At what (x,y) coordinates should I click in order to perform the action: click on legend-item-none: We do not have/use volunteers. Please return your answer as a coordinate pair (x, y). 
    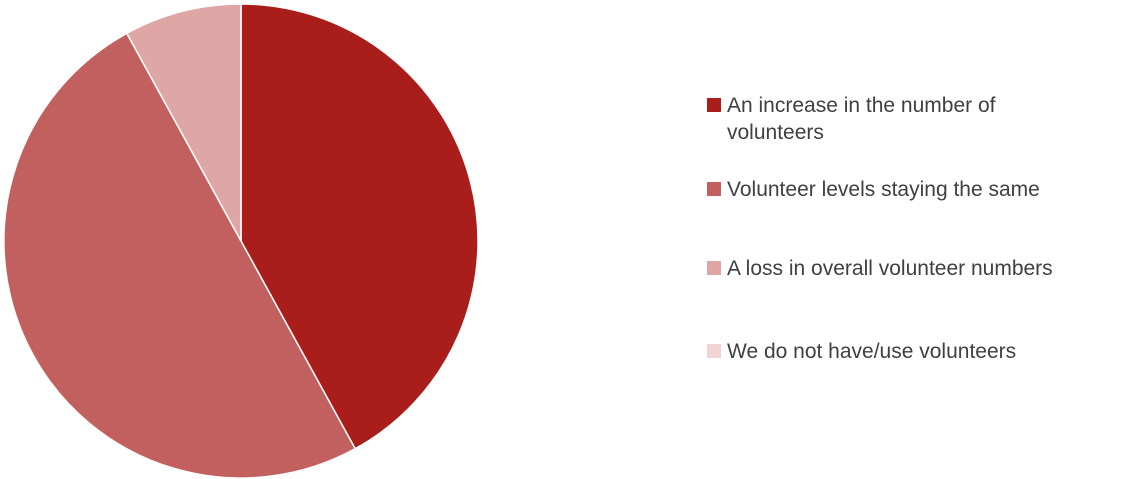
    Looking at the image, I should click on (861, 351).